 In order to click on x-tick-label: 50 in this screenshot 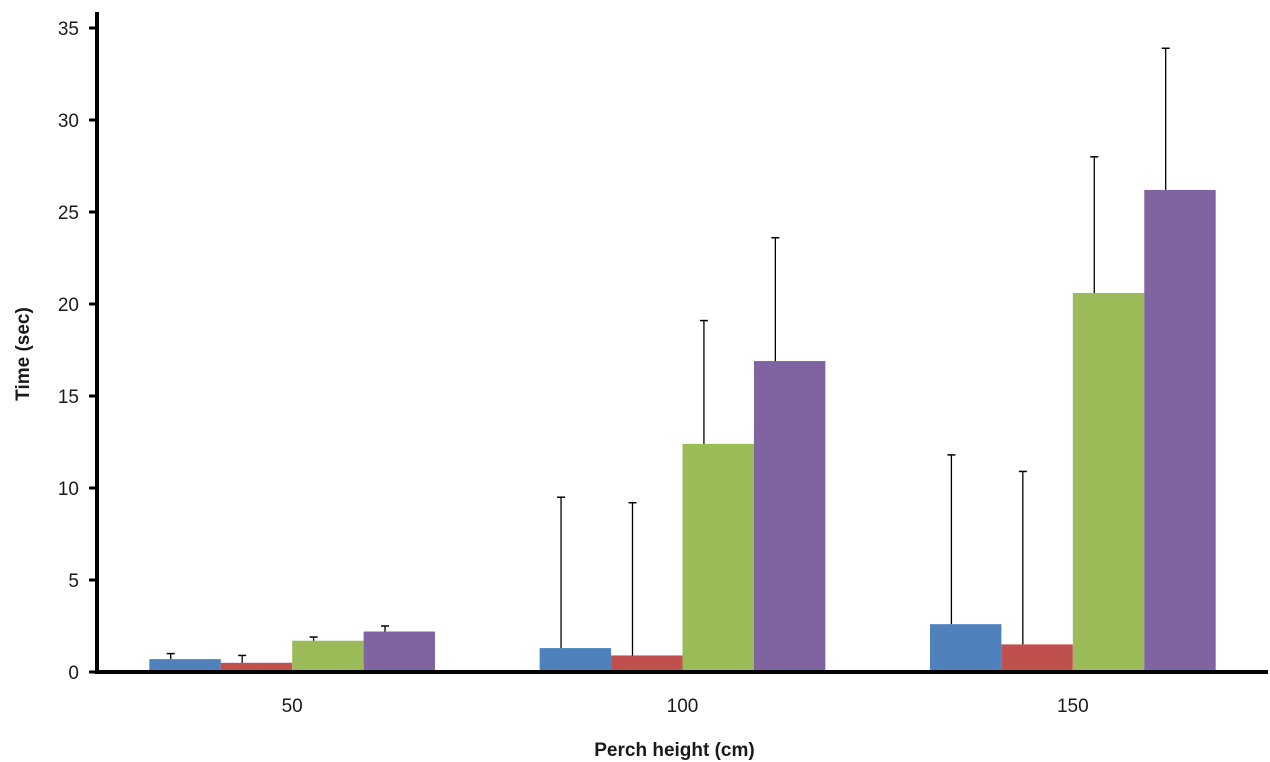, I will do `click(292, 706)`.